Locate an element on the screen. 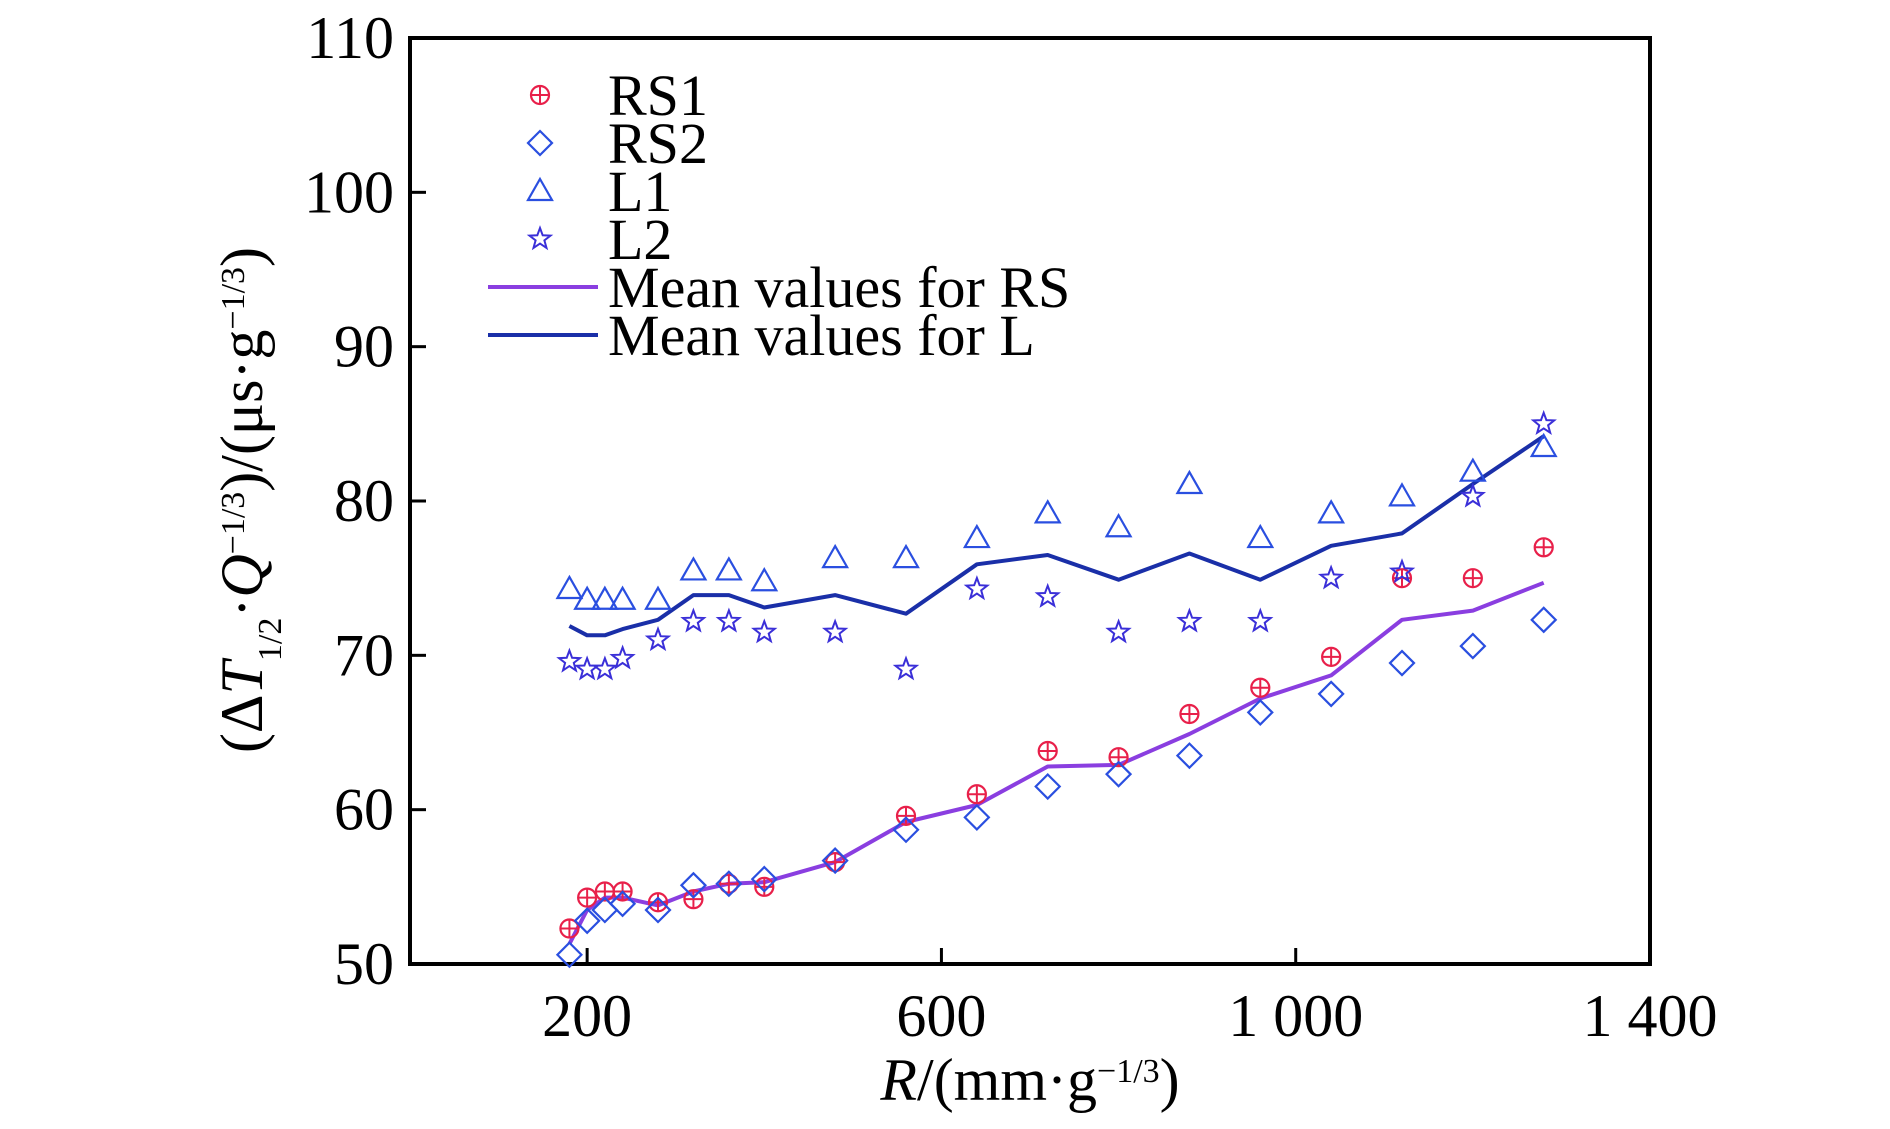 The height and width of the screenshot is (1129, 1890). x-axis-label-unit: /(mm·g is located at coordinates (1007, 1080).